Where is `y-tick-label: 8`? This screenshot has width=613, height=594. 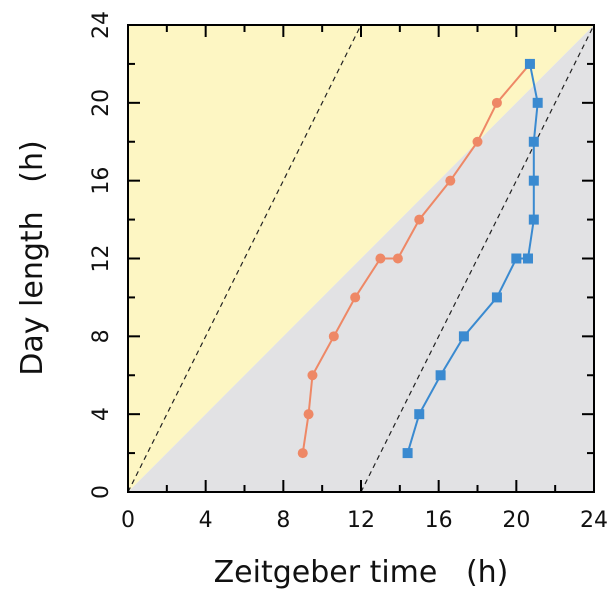
y-tick-label: 8 is located at coordinates (101, 336).